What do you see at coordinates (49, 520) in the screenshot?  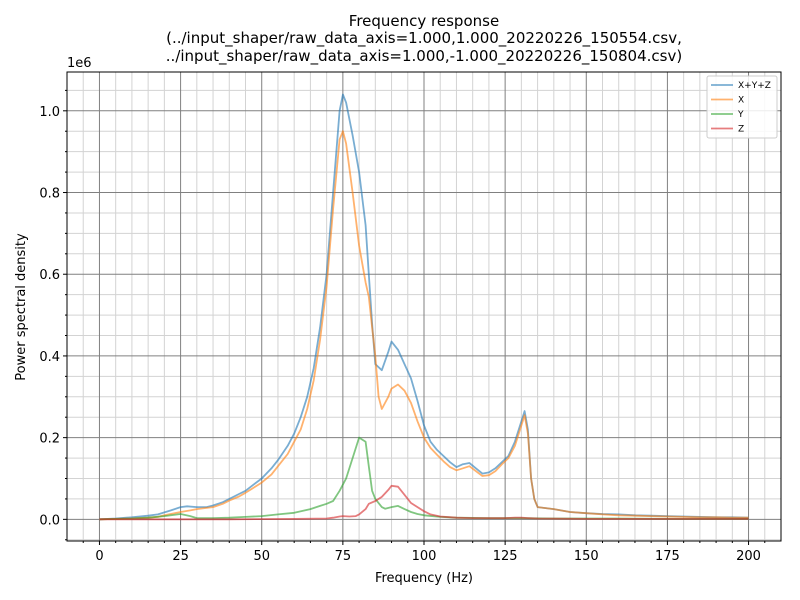 I see `y-tick-label: 0.0` at bounding box center [49, 520].